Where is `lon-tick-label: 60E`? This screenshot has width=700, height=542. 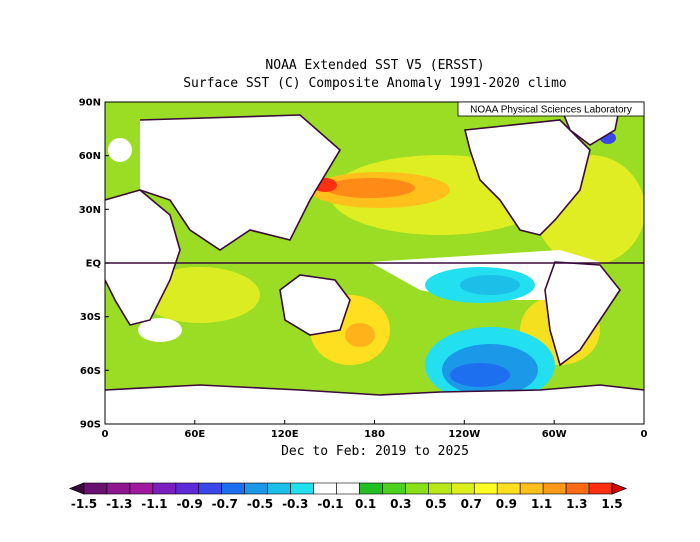
lon-tick-label: 60E is located at coordinates (194, 434).